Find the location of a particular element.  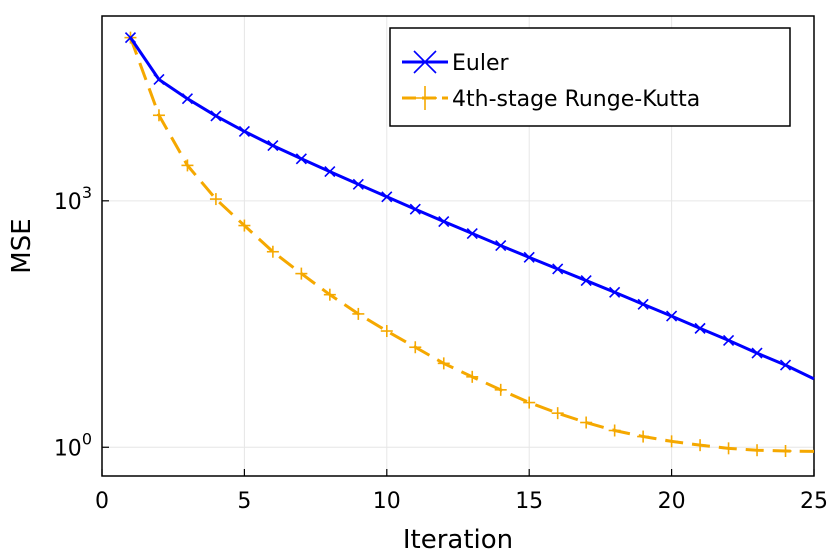

y-axis-ticks: 10³ 10⁰ is located at coordinates (81, 322).